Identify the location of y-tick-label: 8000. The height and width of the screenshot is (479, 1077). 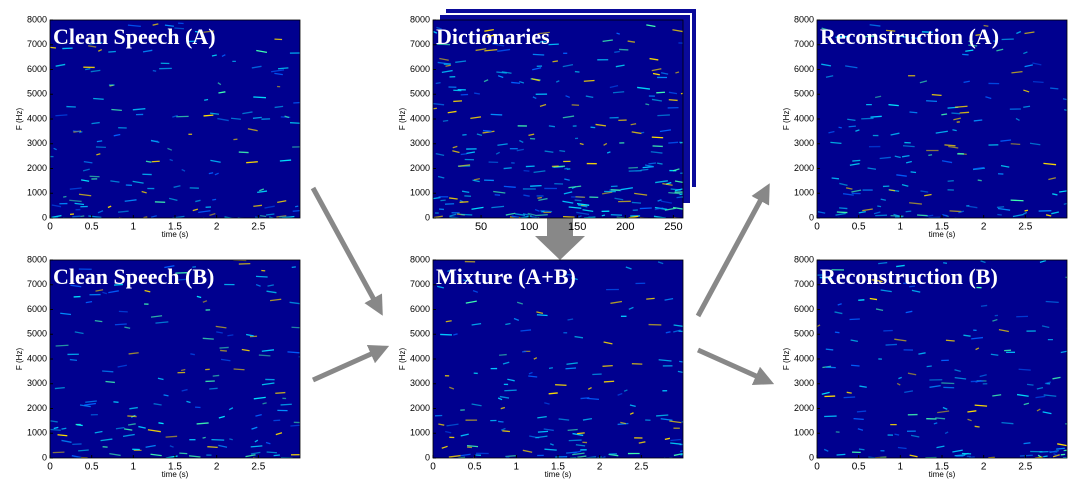
(37, 259).